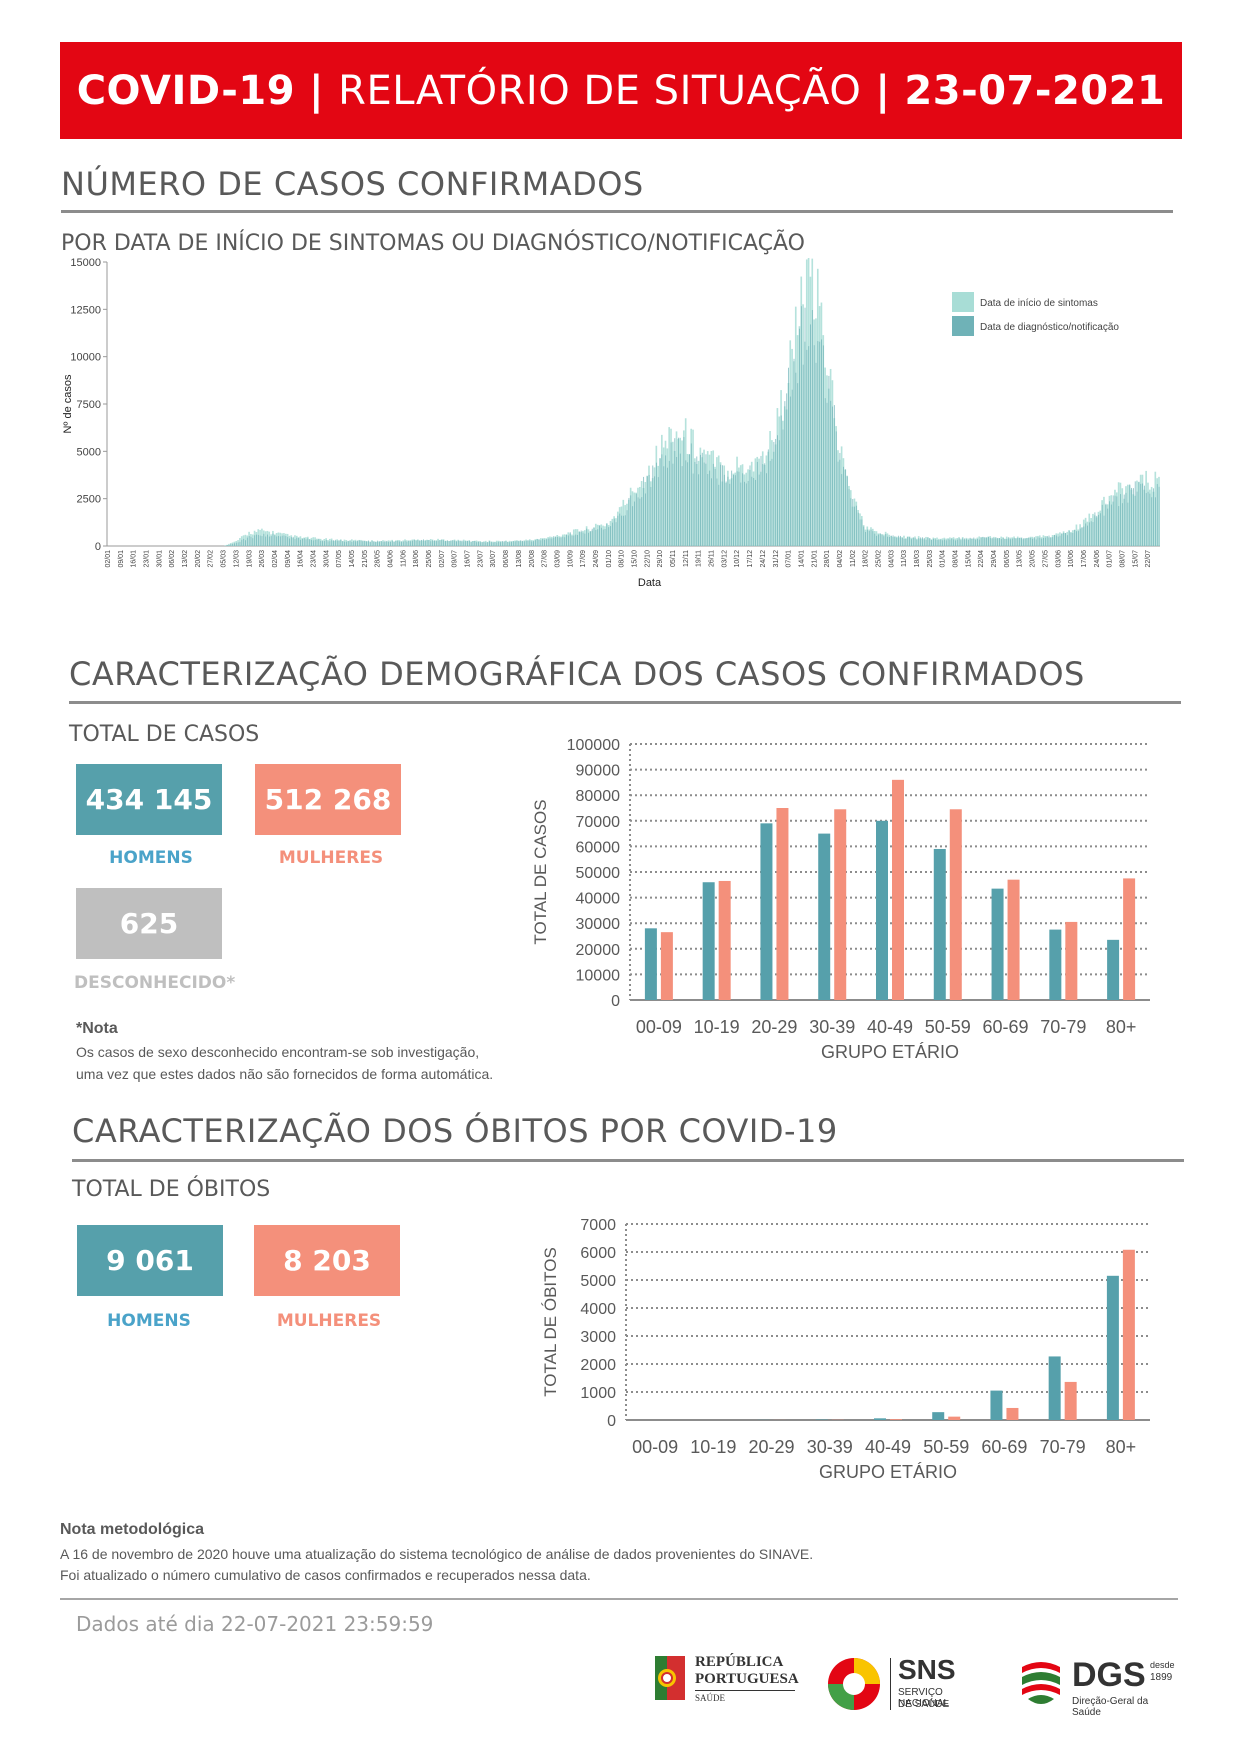  Describe the element at coordinates (185, 559) in the screenshot. I see `x-tick-label: 13/02` at that location.